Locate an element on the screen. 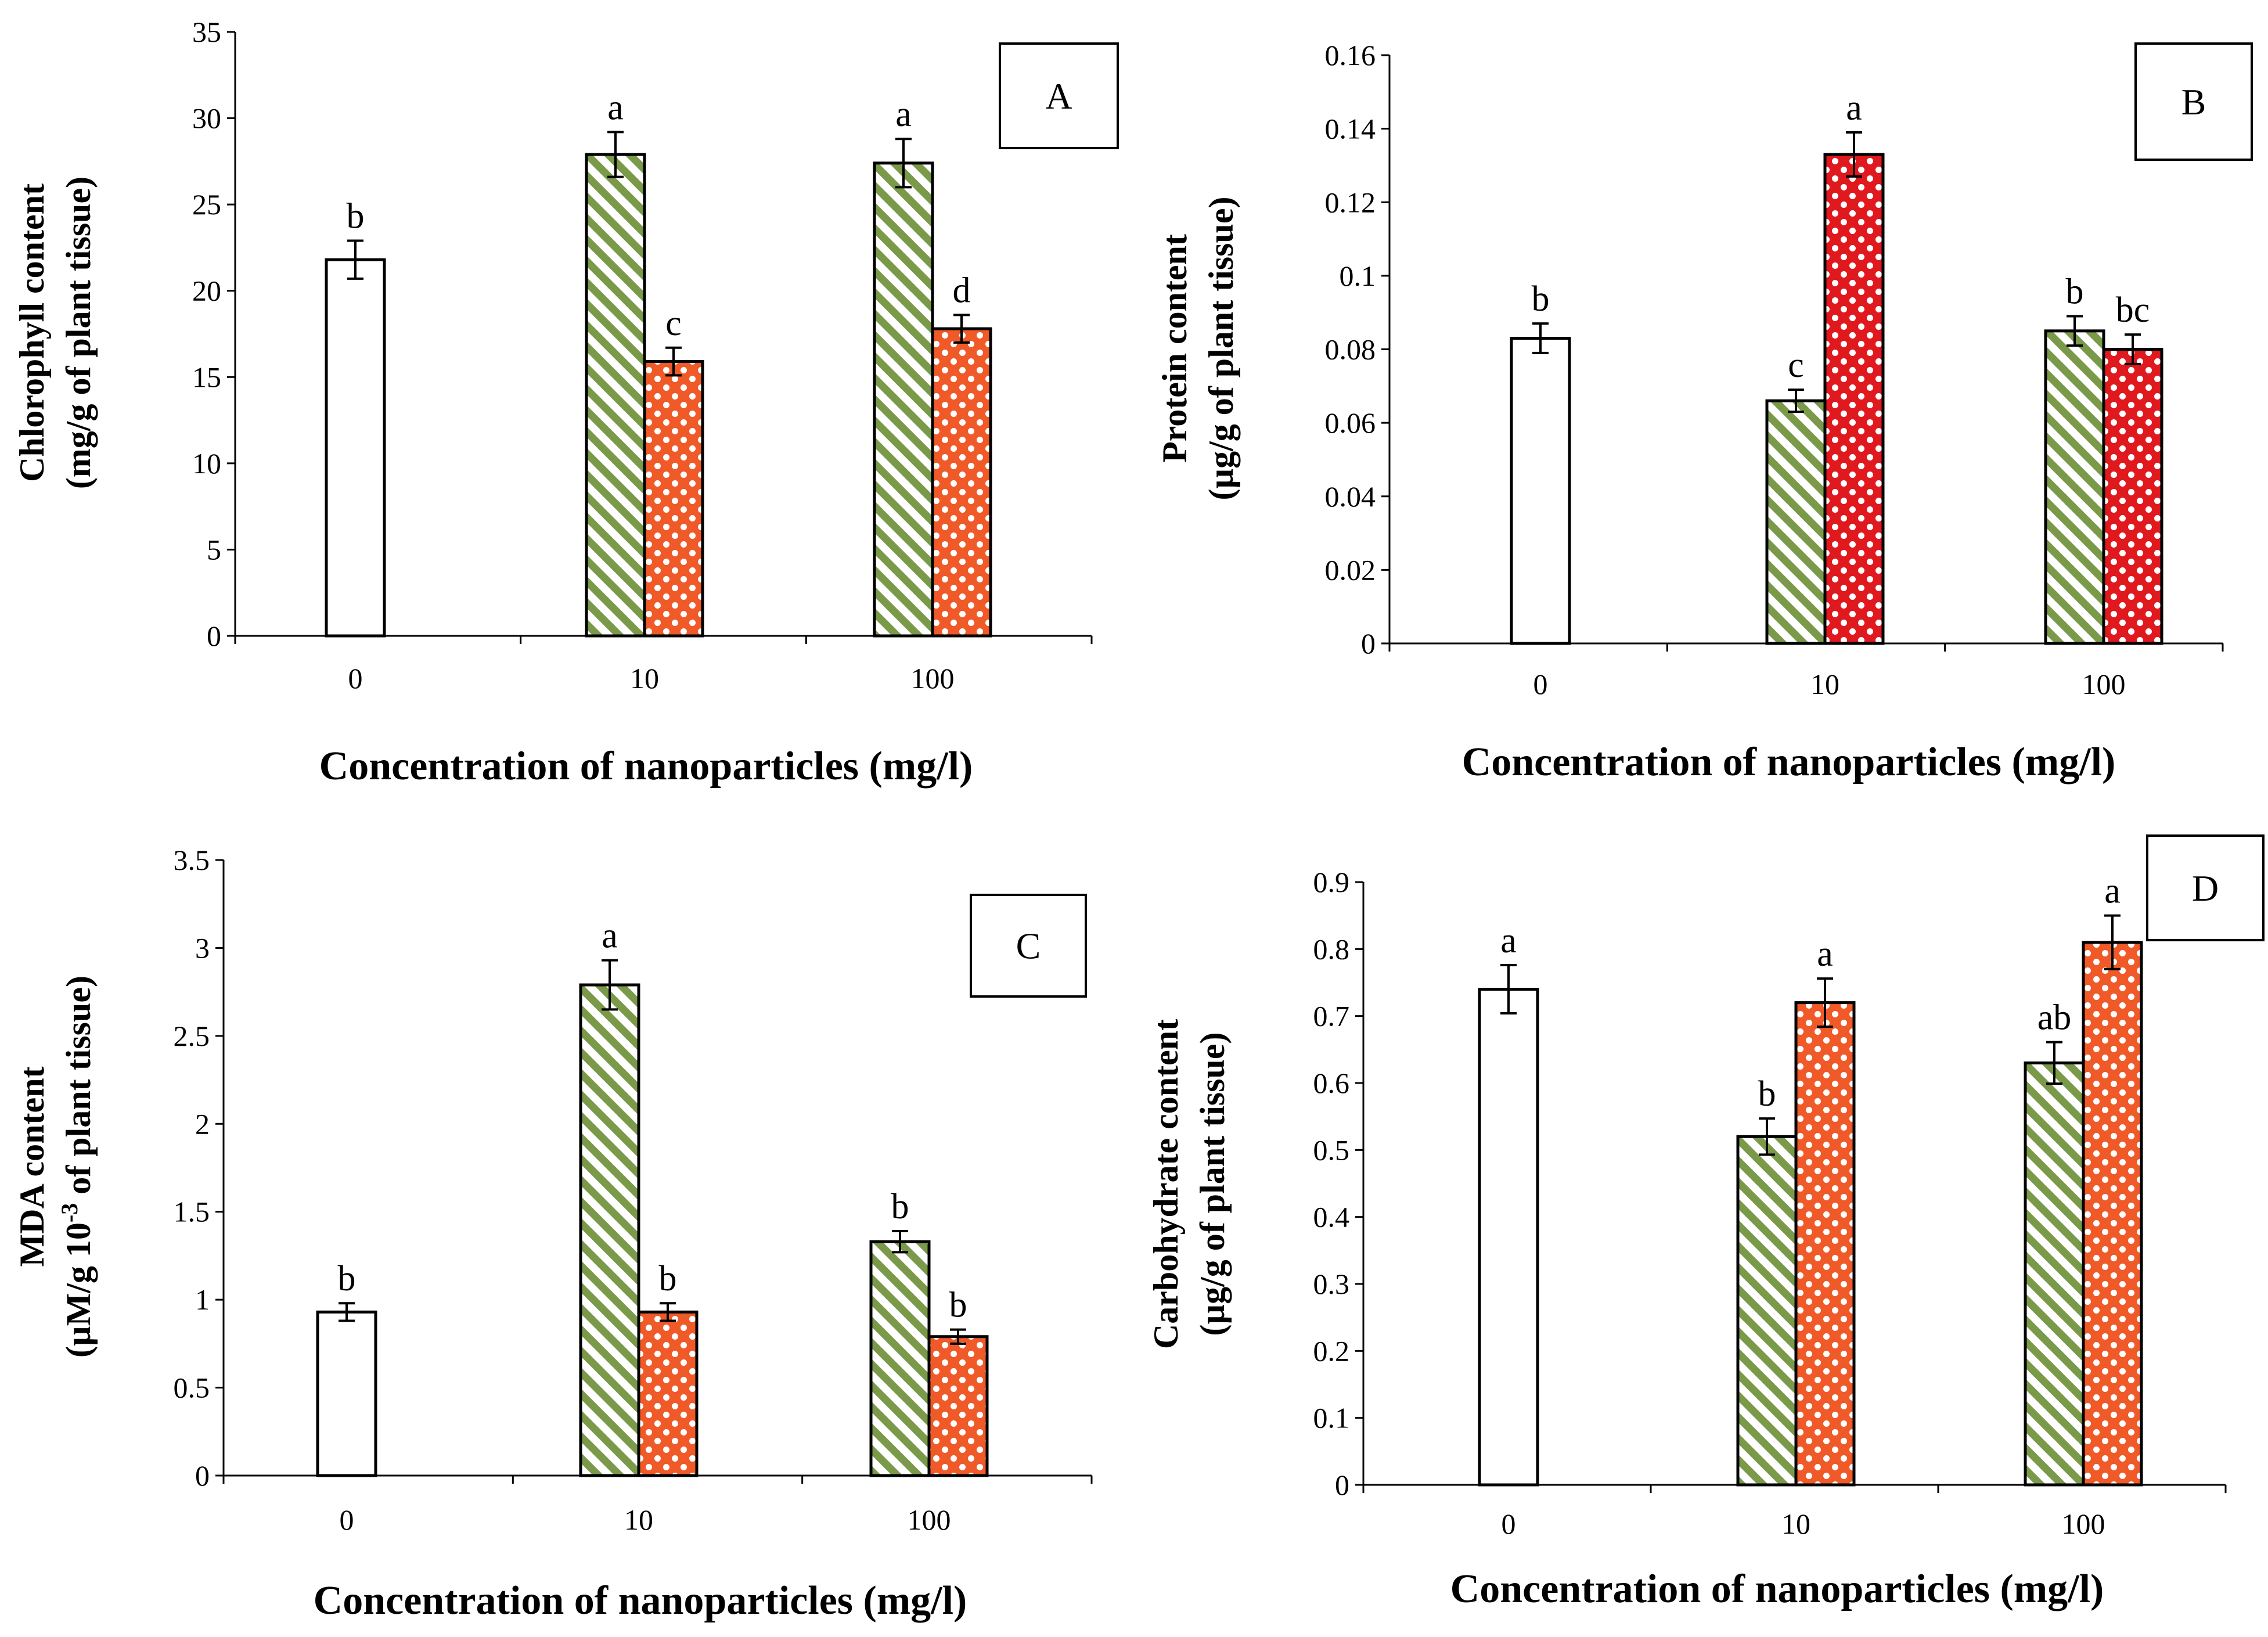  y-tick-label: 10 is located at coordinates (207, 464).